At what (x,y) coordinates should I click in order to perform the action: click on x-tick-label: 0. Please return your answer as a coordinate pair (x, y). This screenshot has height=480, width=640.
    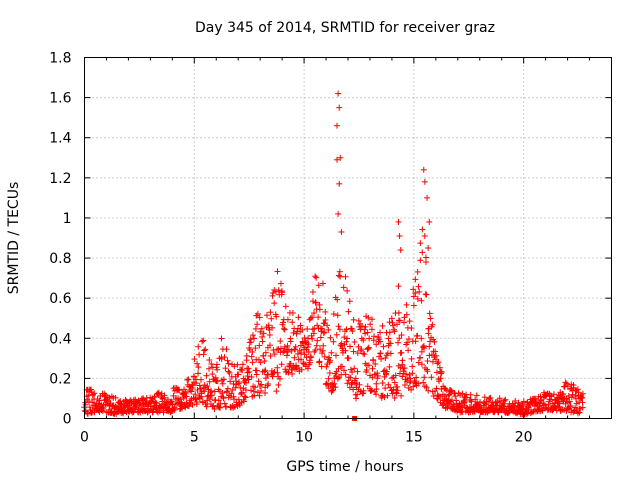
    Looking at the image, I should click on (84, 438).